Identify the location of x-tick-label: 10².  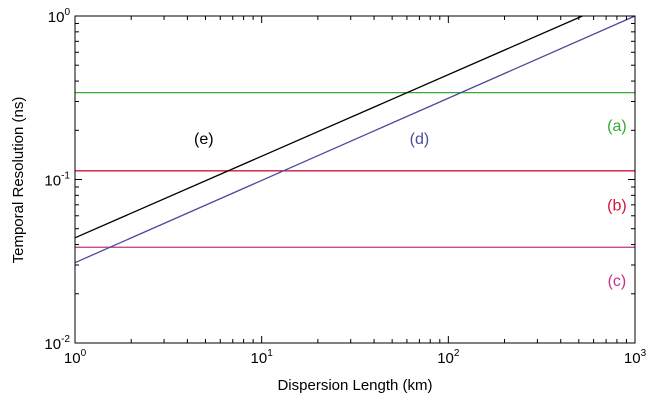
(448, 357).